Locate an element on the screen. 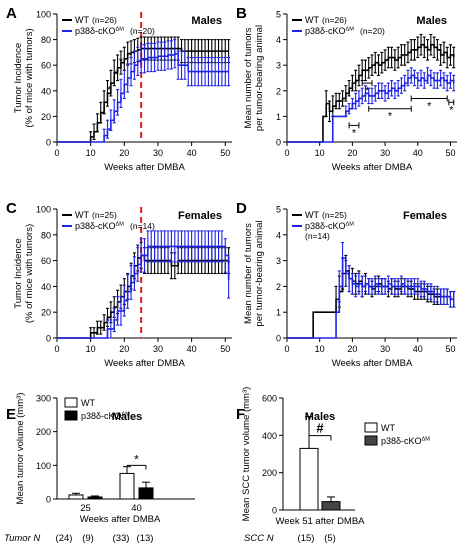 This screenshot has width=465, height=550. y-tick-label: 3 is located at coordinates (278, 66).